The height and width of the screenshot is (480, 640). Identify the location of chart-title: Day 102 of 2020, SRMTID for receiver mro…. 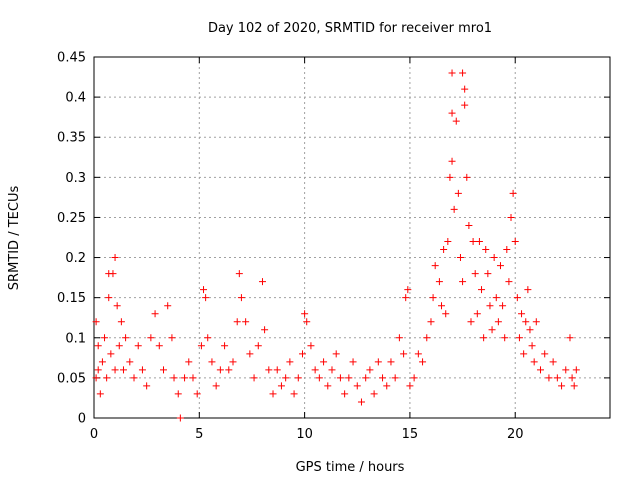
(350, 28).